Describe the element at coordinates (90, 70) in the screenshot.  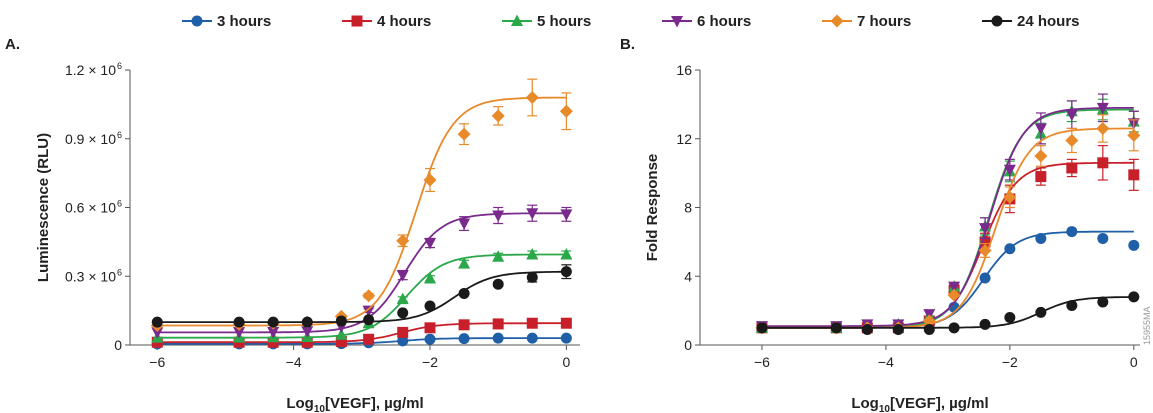
I see `y-tick-label: 1.2 × 10` at that location.